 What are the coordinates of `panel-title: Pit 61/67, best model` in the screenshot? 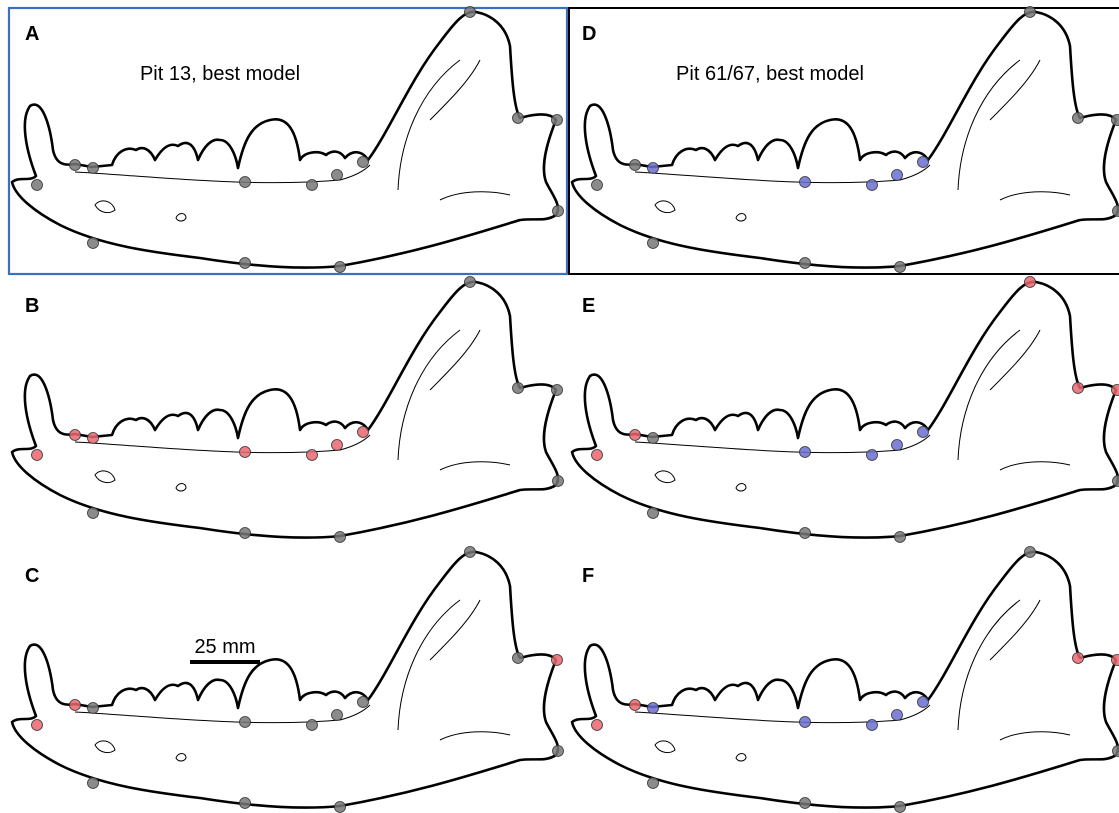 It's located at (770, 74).